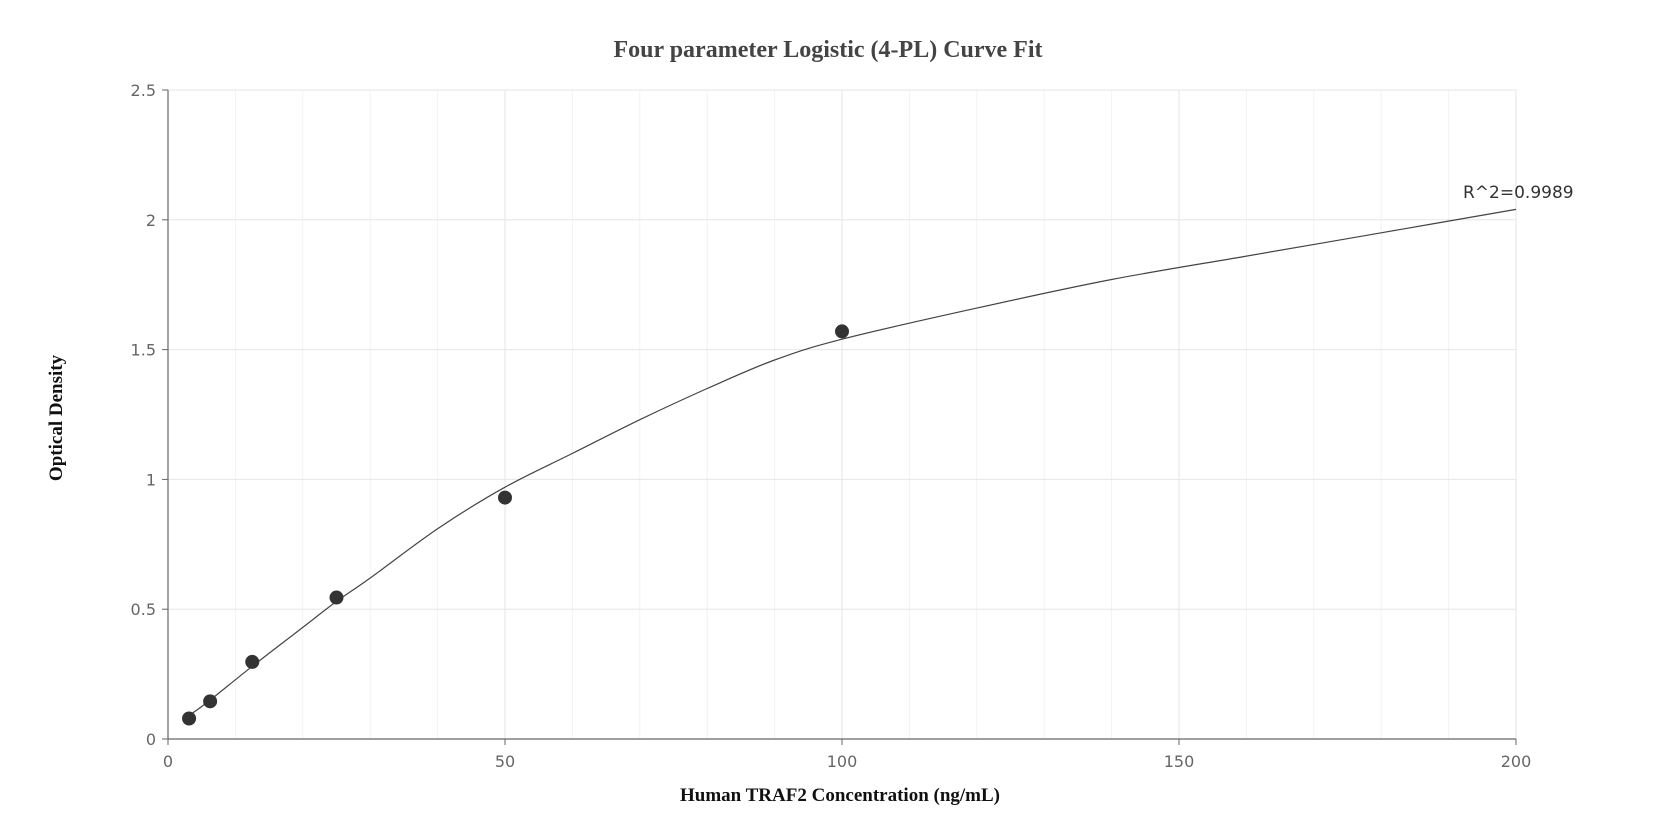  Describe the element at coordinates (151, 220) in the screenshot. I see `y-tick-label: 2` at that location.